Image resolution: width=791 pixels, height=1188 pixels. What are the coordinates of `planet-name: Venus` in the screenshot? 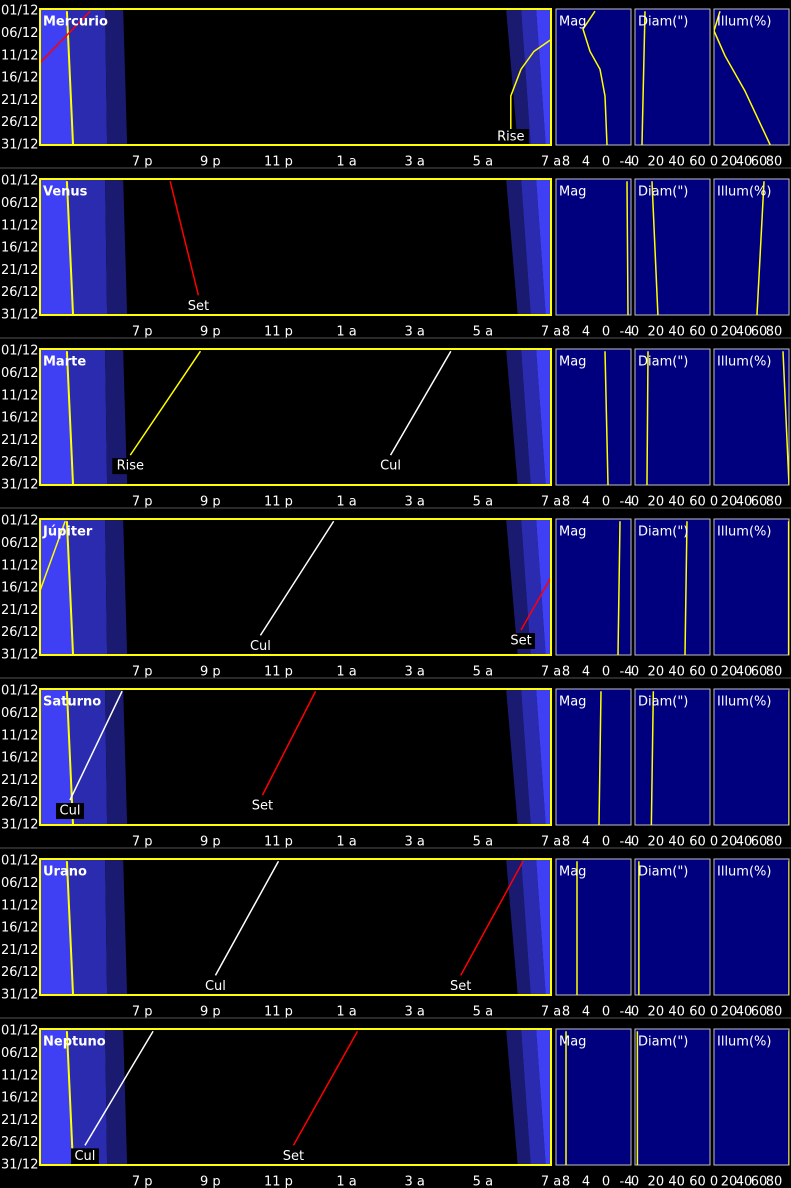 It's located at (65, 192).